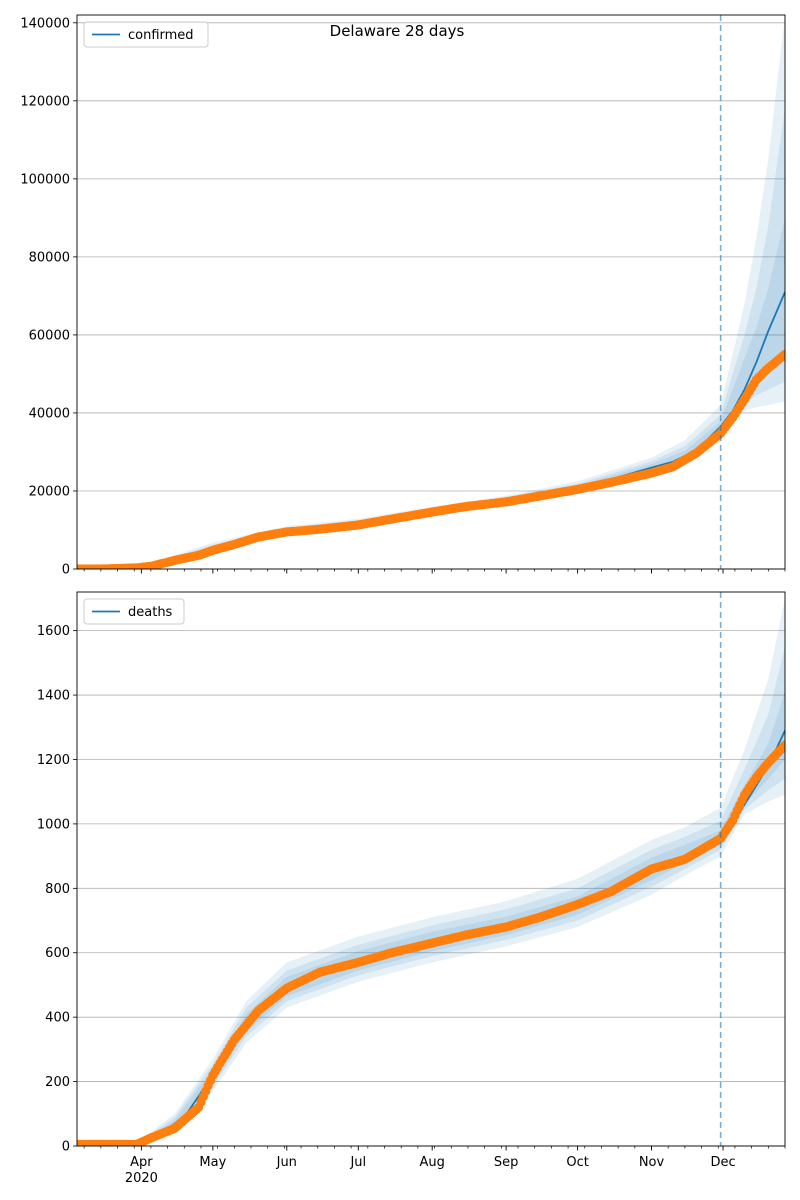  Describe the element at coordinates (53, 824) in the screenshot. I see `y-tick-label: 1000` at that location.